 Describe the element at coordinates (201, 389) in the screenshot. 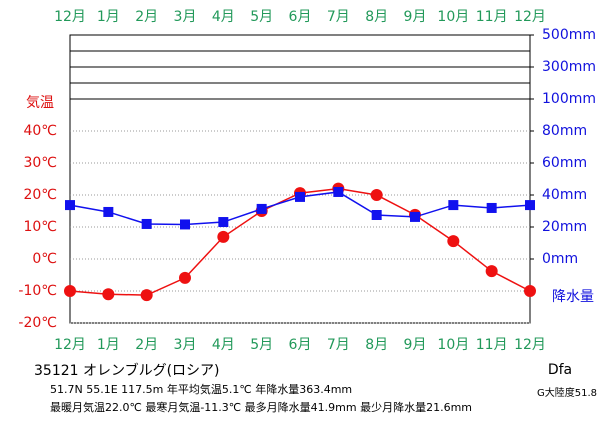

I see `info-line: 51.7N 55.1E 117.5m 年平均気温5.1℃ 年降水量363.4mm` at that location.